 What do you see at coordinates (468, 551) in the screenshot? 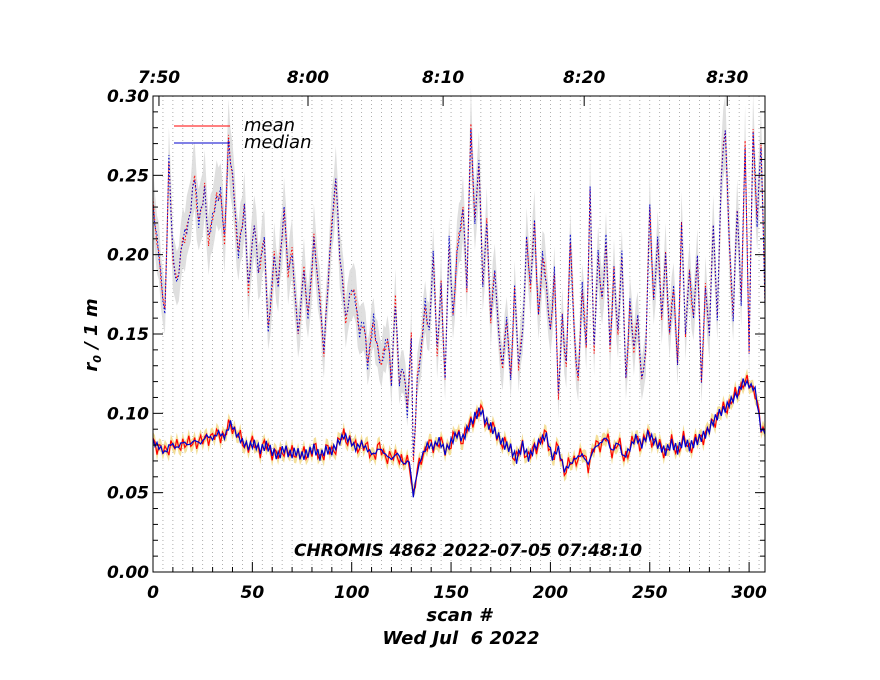
I see `chart-annotation: CHROMIS 4862 2022-07-05 07:48:10` at bounding box center [468, 551].